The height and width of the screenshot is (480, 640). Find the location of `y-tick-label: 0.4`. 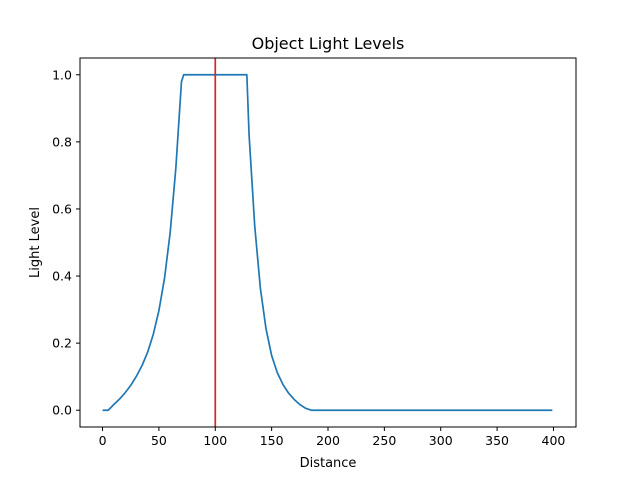

y-tick-label: 0.4 is located at coordinates (62, 276).